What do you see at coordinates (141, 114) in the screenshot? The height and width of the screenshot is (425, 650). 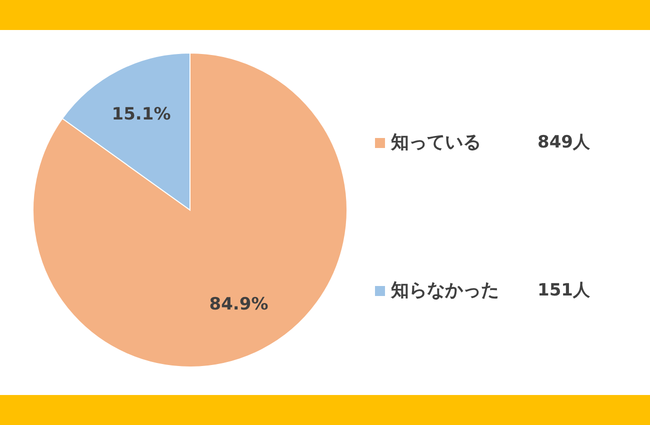 I see `data-label: 15.1%` at bounding box center [141, 114].